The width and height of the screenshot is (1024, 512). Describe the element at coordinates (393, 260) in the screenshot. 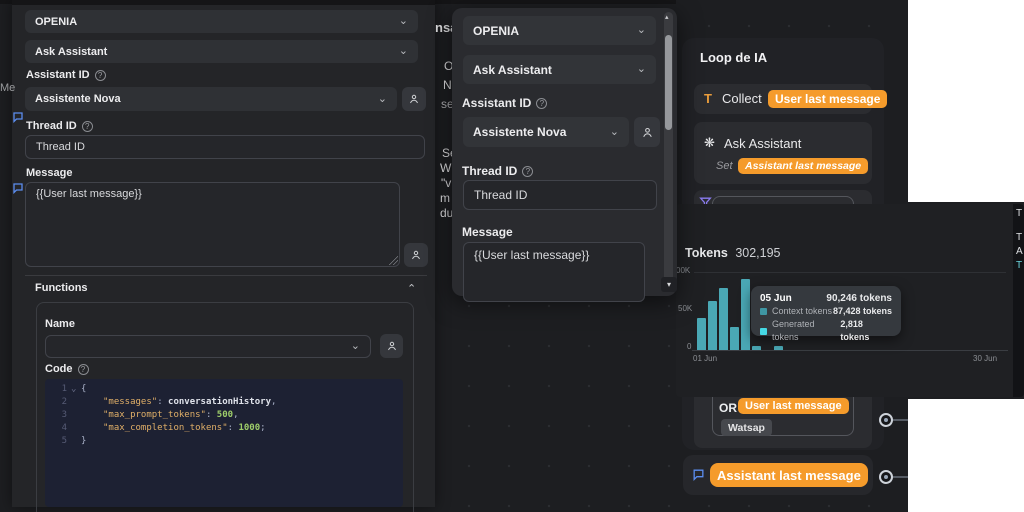

I see `resize-handle` at that location.